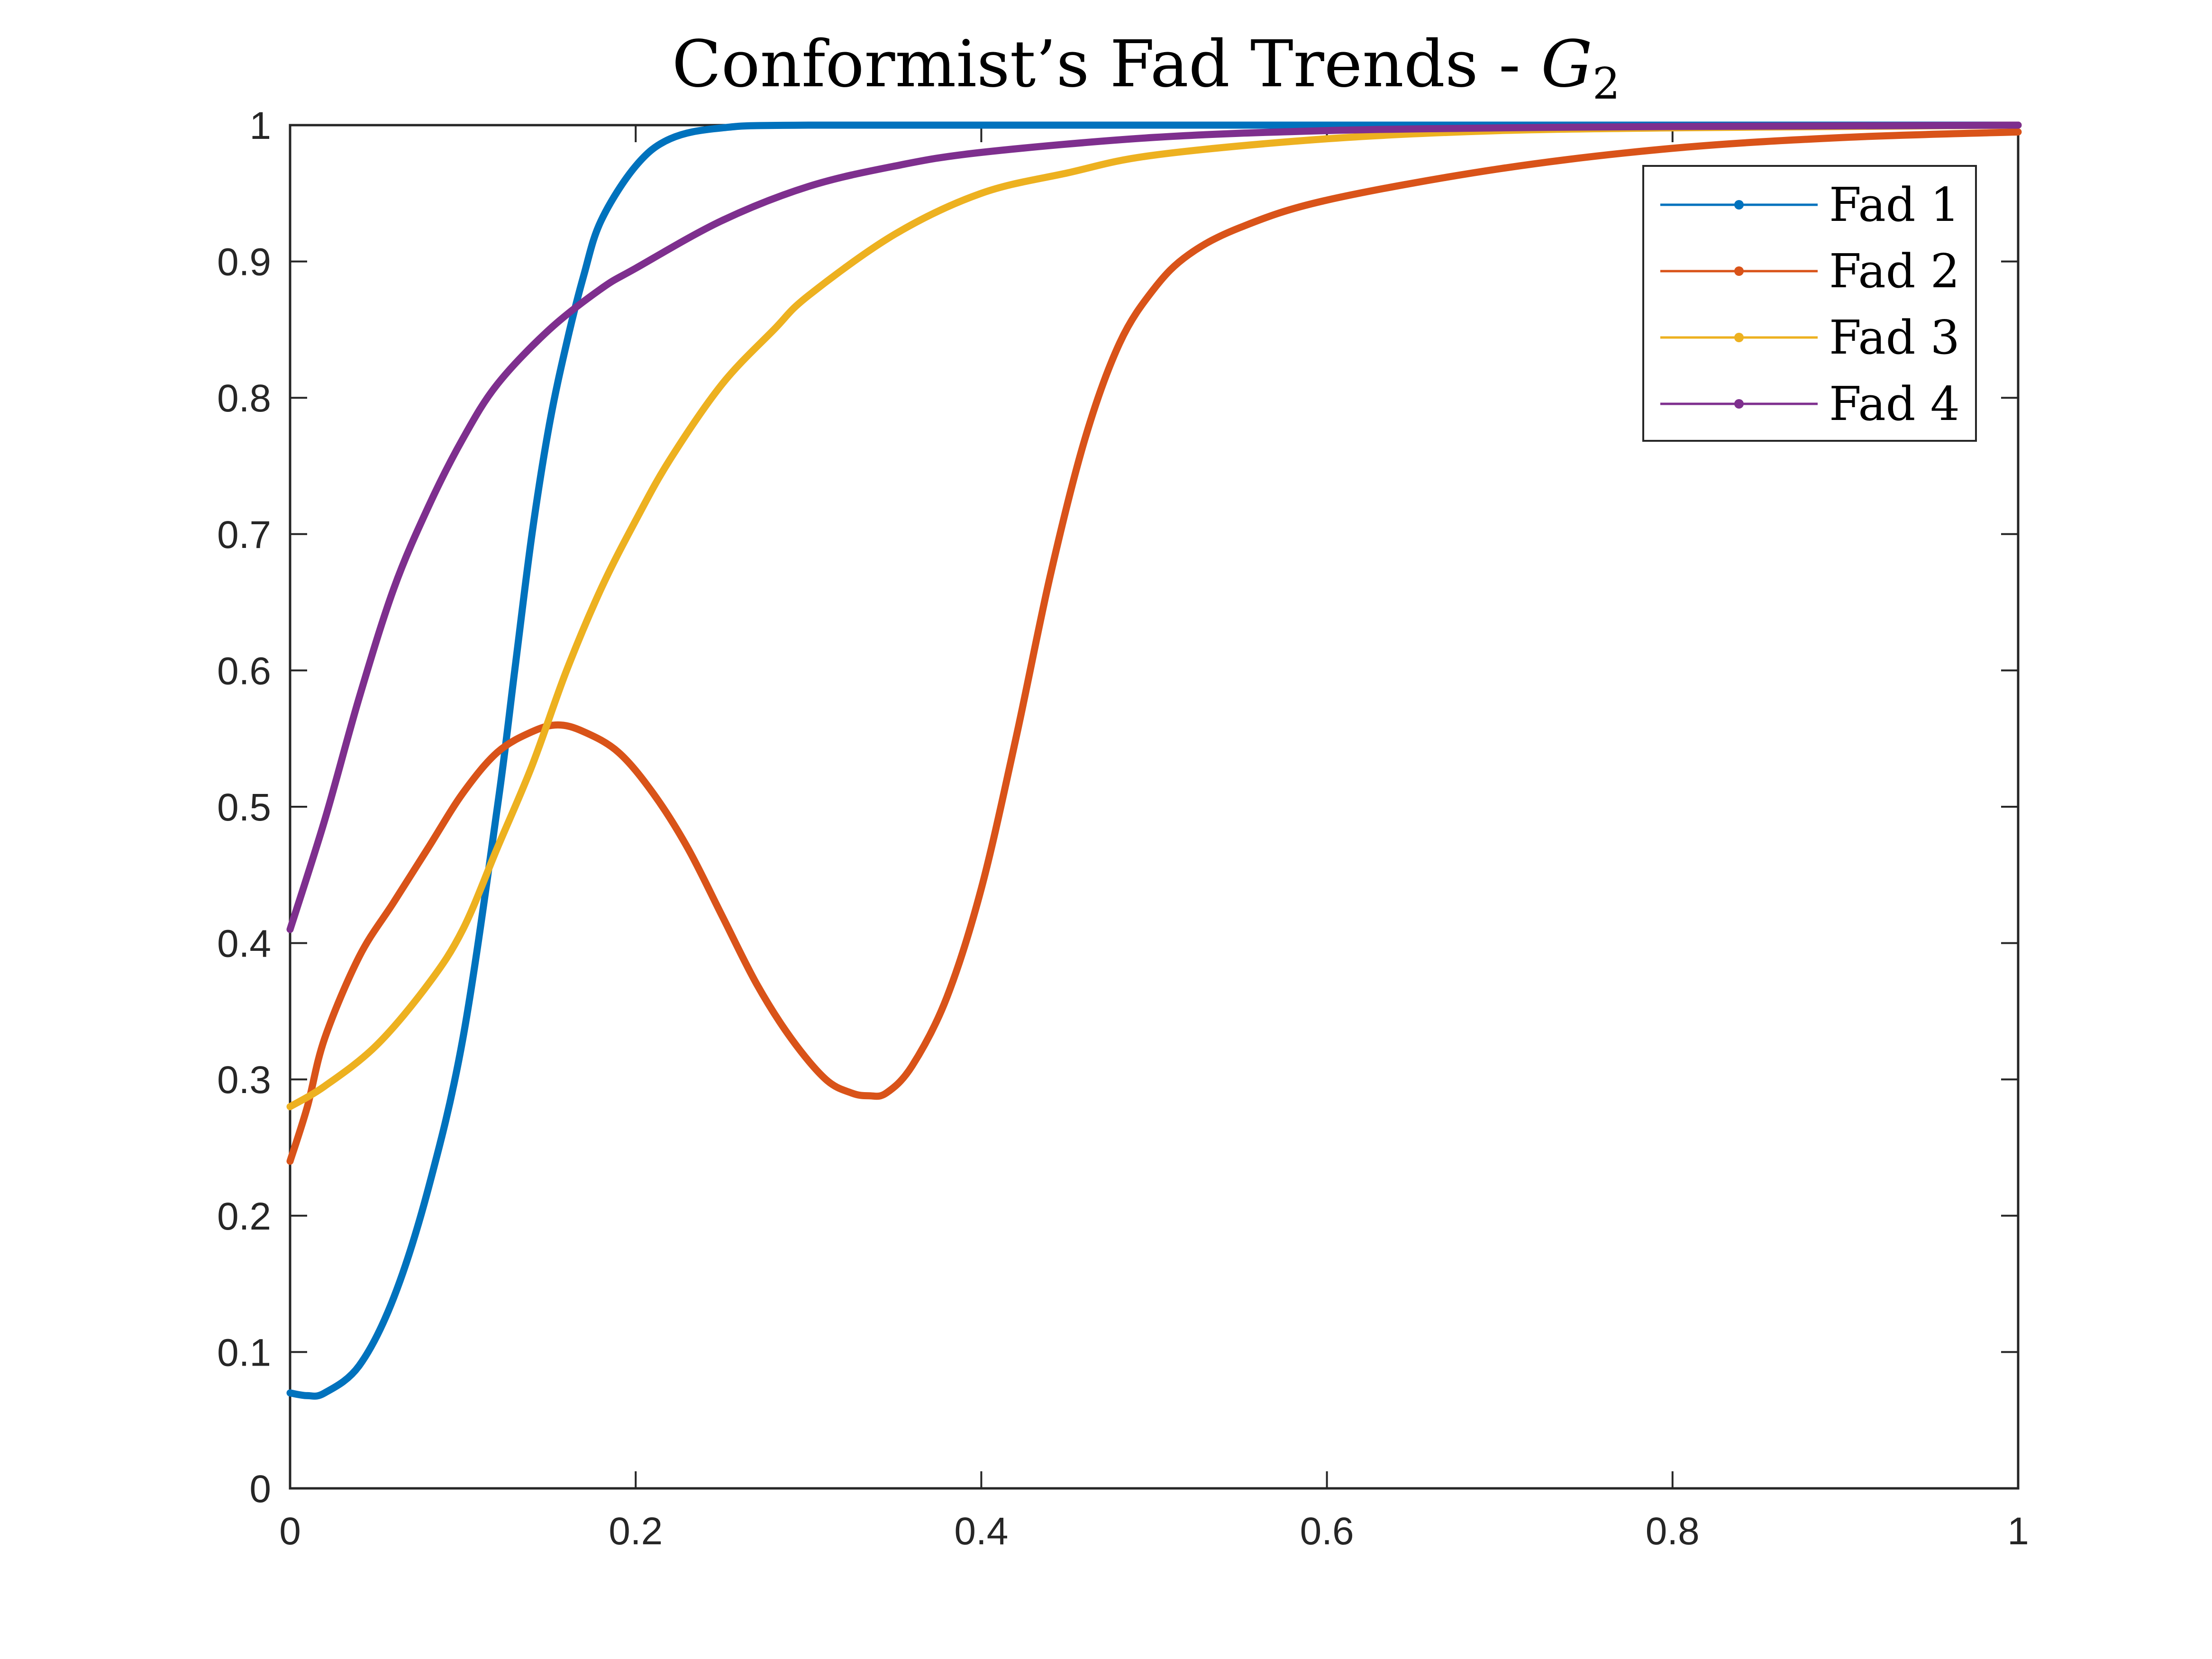  What do you see at coordinates (244, 807) in the screenshot?
I see `y-tick-label: 0.5` at bounding box center [244, 807].